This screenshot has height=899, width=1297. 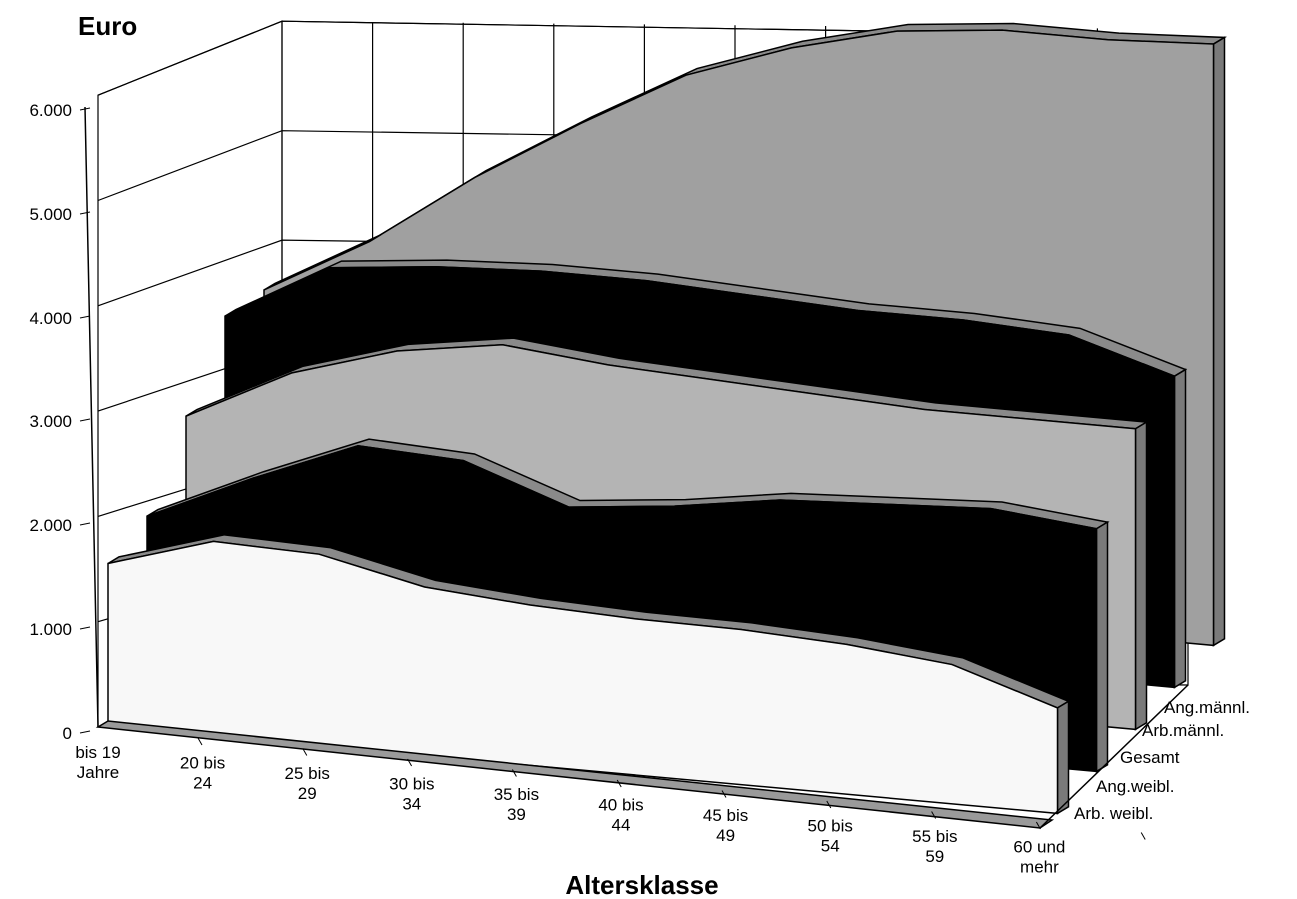 I want to click on y-tick-label: 6.000, so click(x=50, y=110).